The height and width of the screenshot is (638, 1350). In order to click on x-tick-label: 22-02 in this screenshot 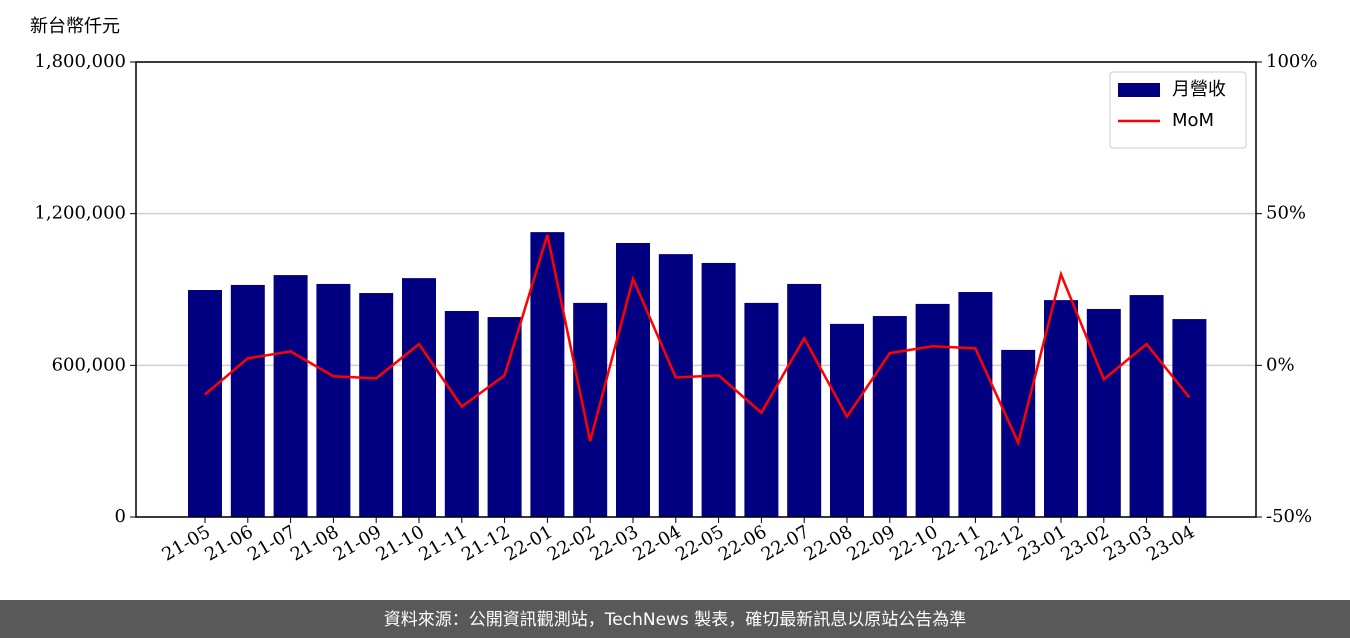, I will do `click(571, 543)`.